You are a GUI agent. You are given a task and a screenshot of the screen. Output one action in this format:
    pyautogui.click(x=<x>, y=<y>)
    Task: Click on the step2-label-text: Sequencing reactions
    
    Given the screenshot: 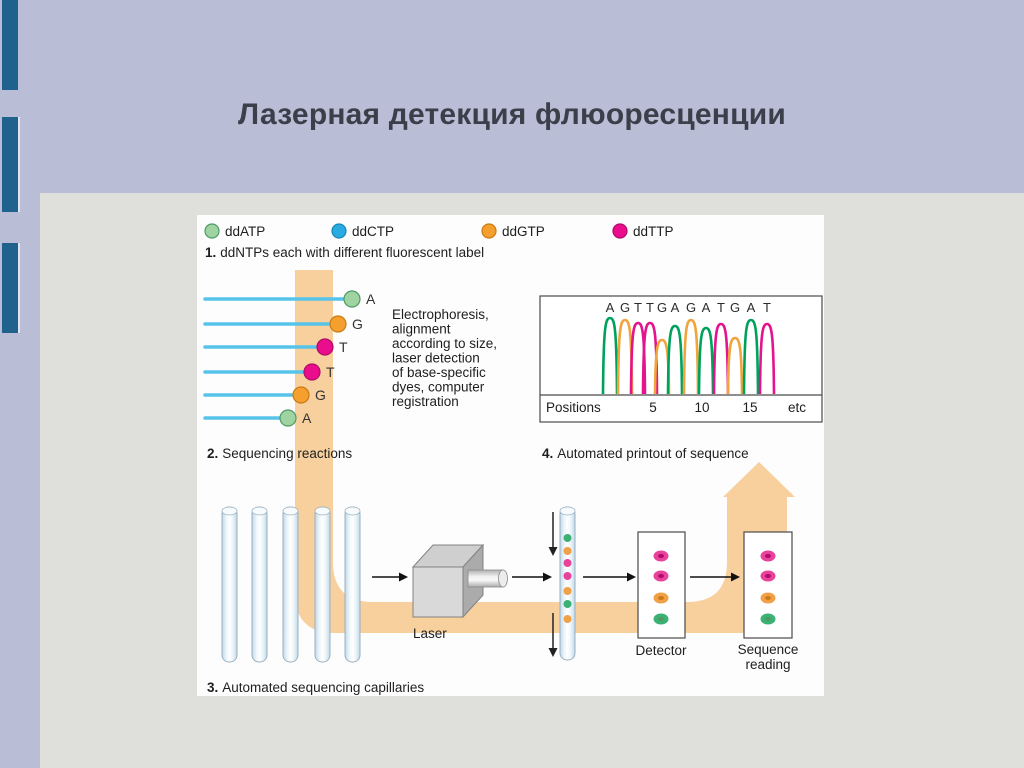 What is the action you would take?
    pyautogui.click(x=287, y=453)
    